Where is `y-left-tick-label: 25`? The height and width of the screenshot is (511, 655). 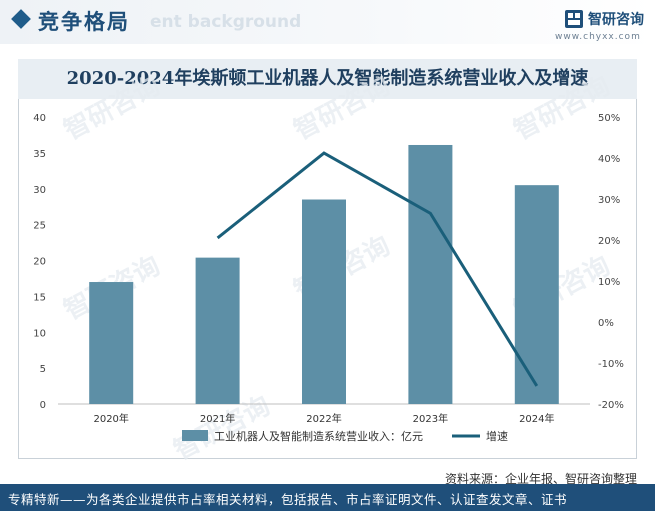 y-left-tick-label: 25 is located at coordinates (39, 226).